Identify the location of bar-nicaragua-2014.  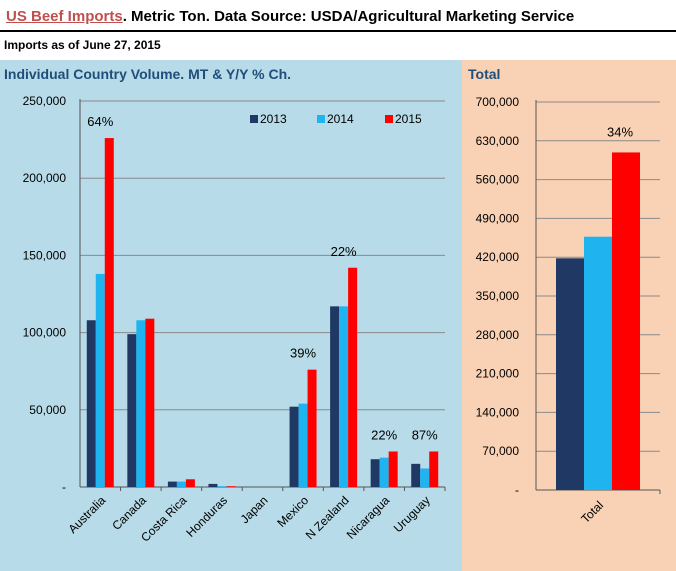
(384, 472).